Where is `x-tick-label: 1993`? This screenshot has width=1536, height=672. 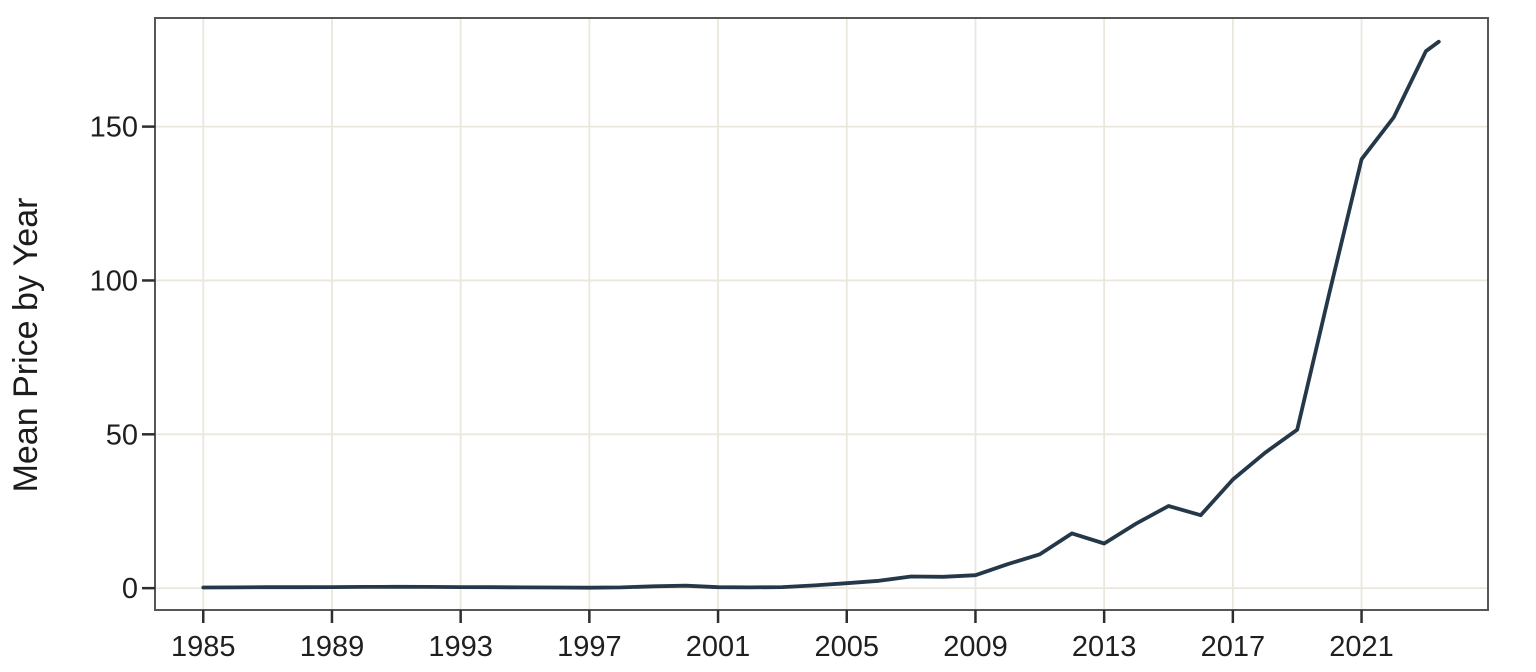
x-tick-label: 1993 is located at coordinates (460, 647).